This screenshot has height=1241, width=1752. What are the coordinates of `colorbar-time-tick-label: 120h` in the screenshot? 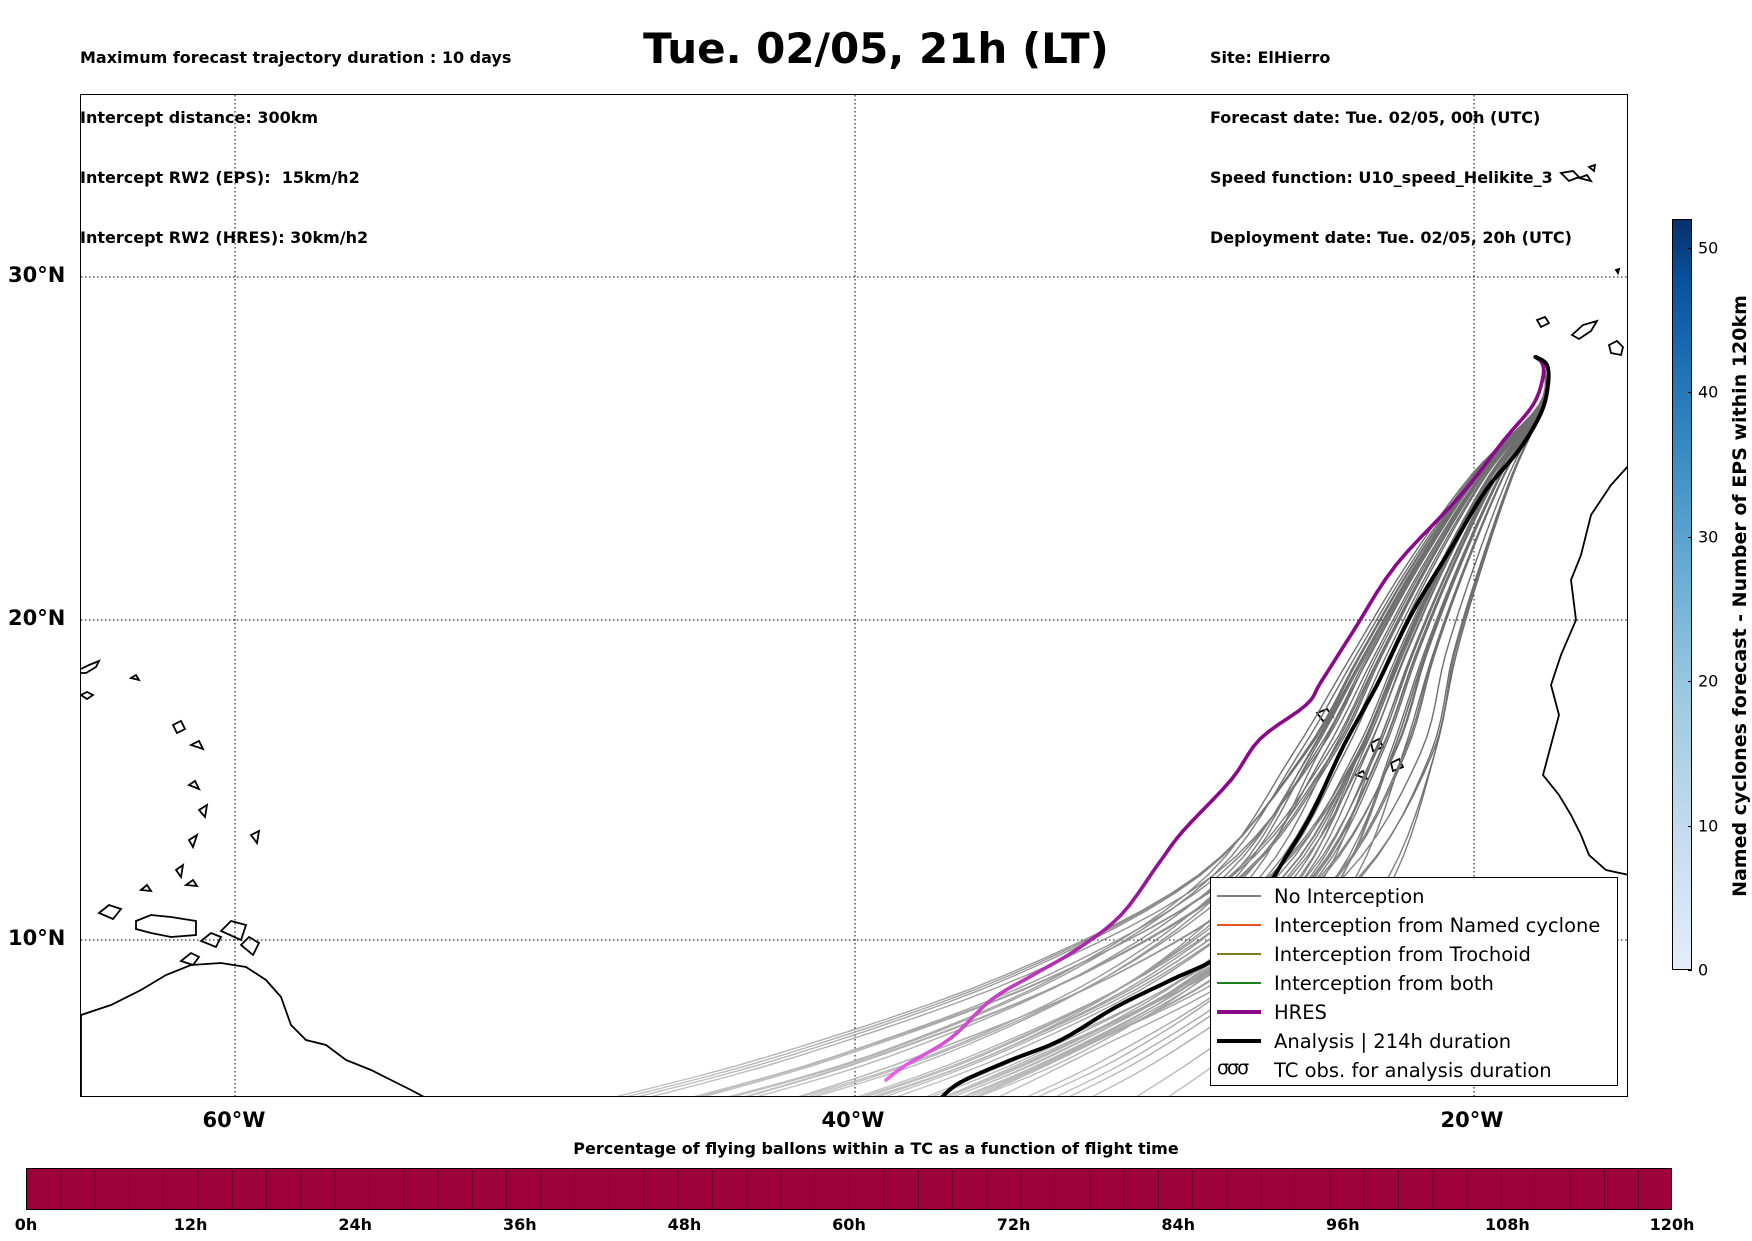 It's located at (1672, 1224).